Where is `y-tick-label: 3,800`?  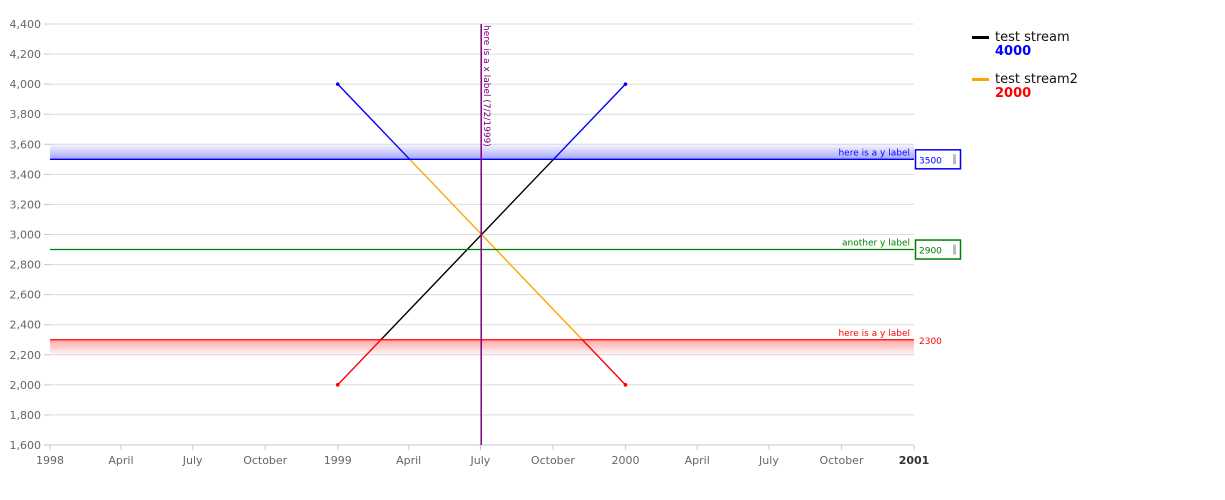
y-tick-label: 3,800 is located at coordinates (26, 114).